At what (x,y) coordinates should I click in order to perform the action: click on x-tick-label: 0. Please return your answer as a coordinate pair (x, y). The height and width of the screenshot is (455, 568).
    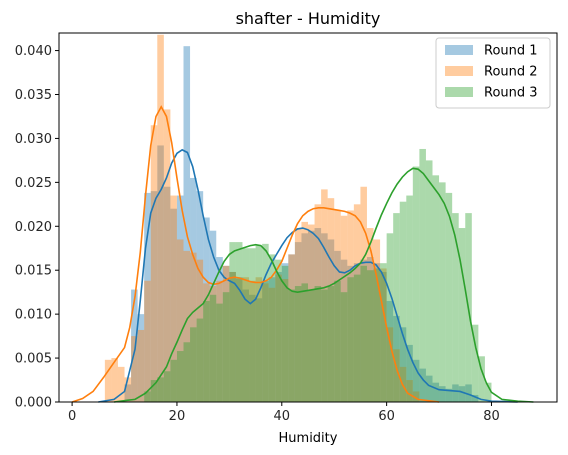
    Looking at the image, I should click on (72, 416).